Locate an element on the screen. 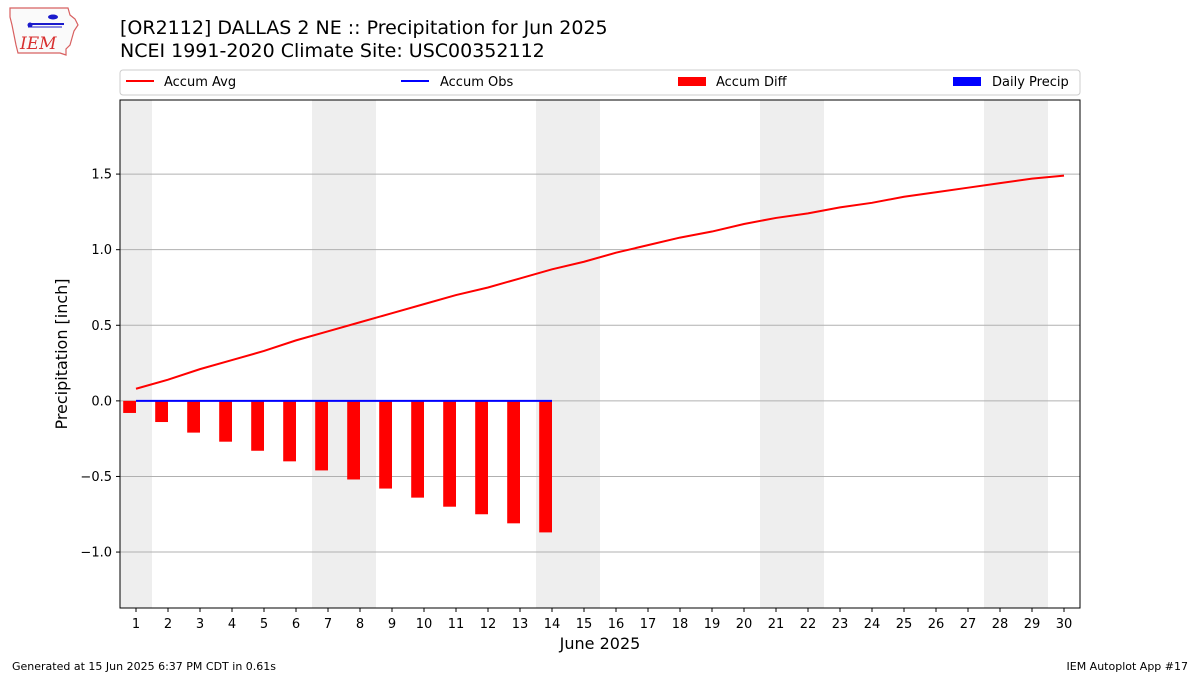 This screenshot has width=1200, height=675. y-axis-ticks: −1.0 −0.5 0.0 0.5 1.0 1.5 is located at coordinates (100, 364).